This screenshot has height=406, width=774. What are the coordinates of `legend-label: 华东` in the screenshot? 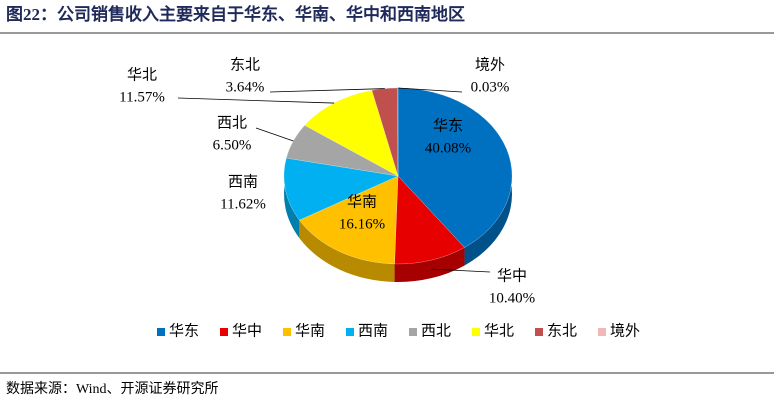 It's located at (184, 330).